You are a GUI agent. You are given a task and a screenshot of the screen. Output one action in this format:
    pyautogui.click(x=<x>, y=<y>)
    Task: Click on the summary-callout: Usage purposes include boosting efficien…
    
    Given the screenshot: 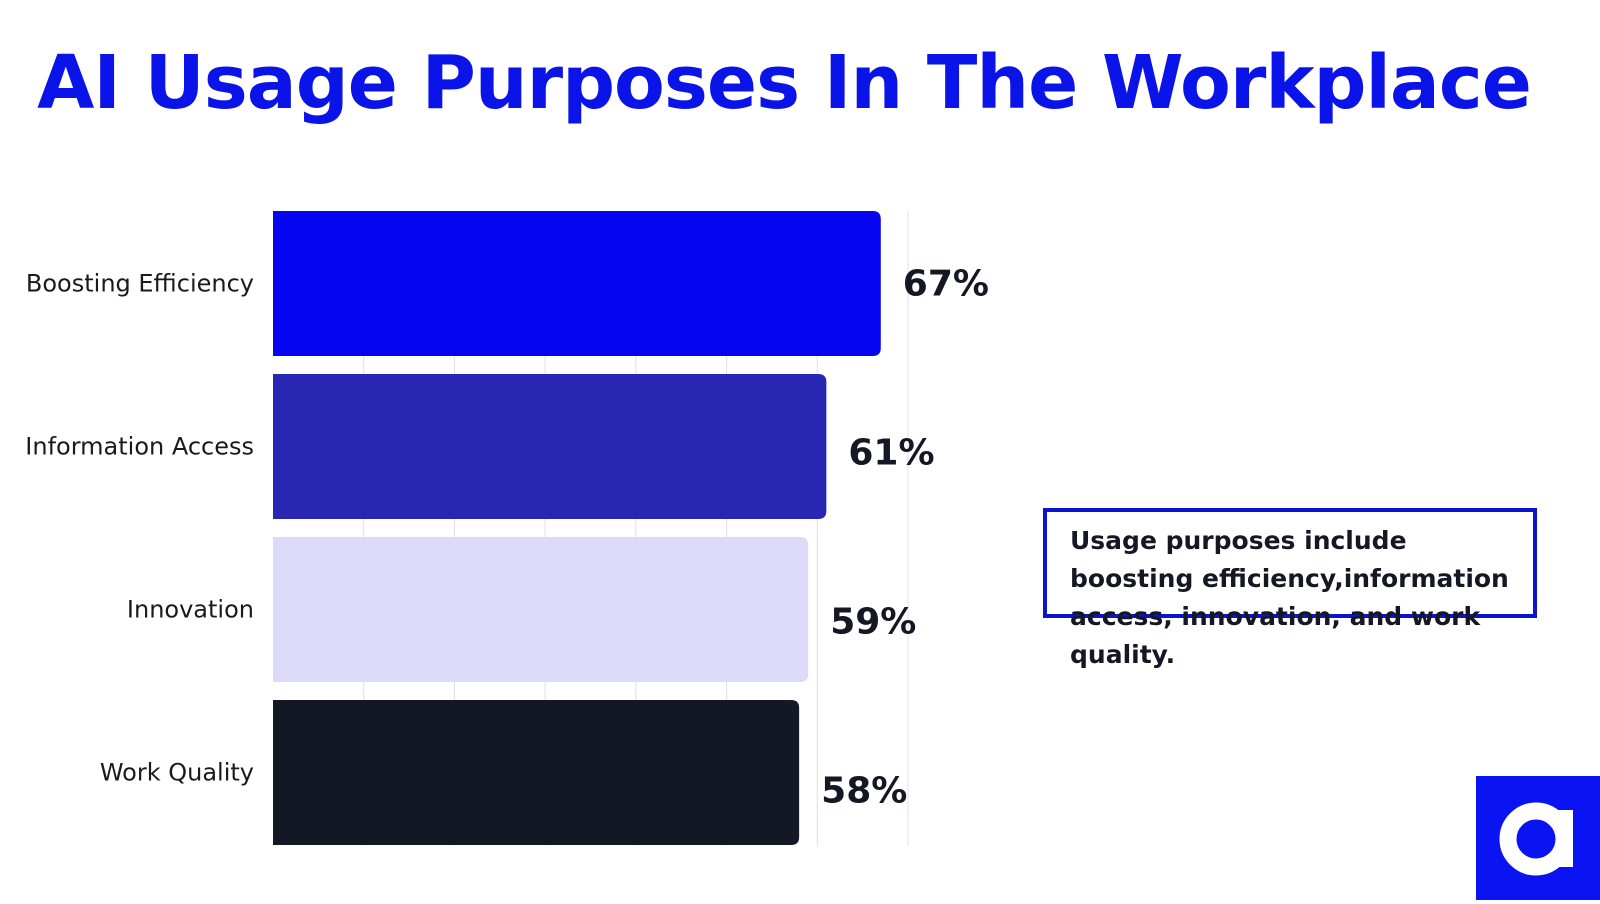 What is the action you would take?
    pyautogui.click(x=1290, y=588)
    